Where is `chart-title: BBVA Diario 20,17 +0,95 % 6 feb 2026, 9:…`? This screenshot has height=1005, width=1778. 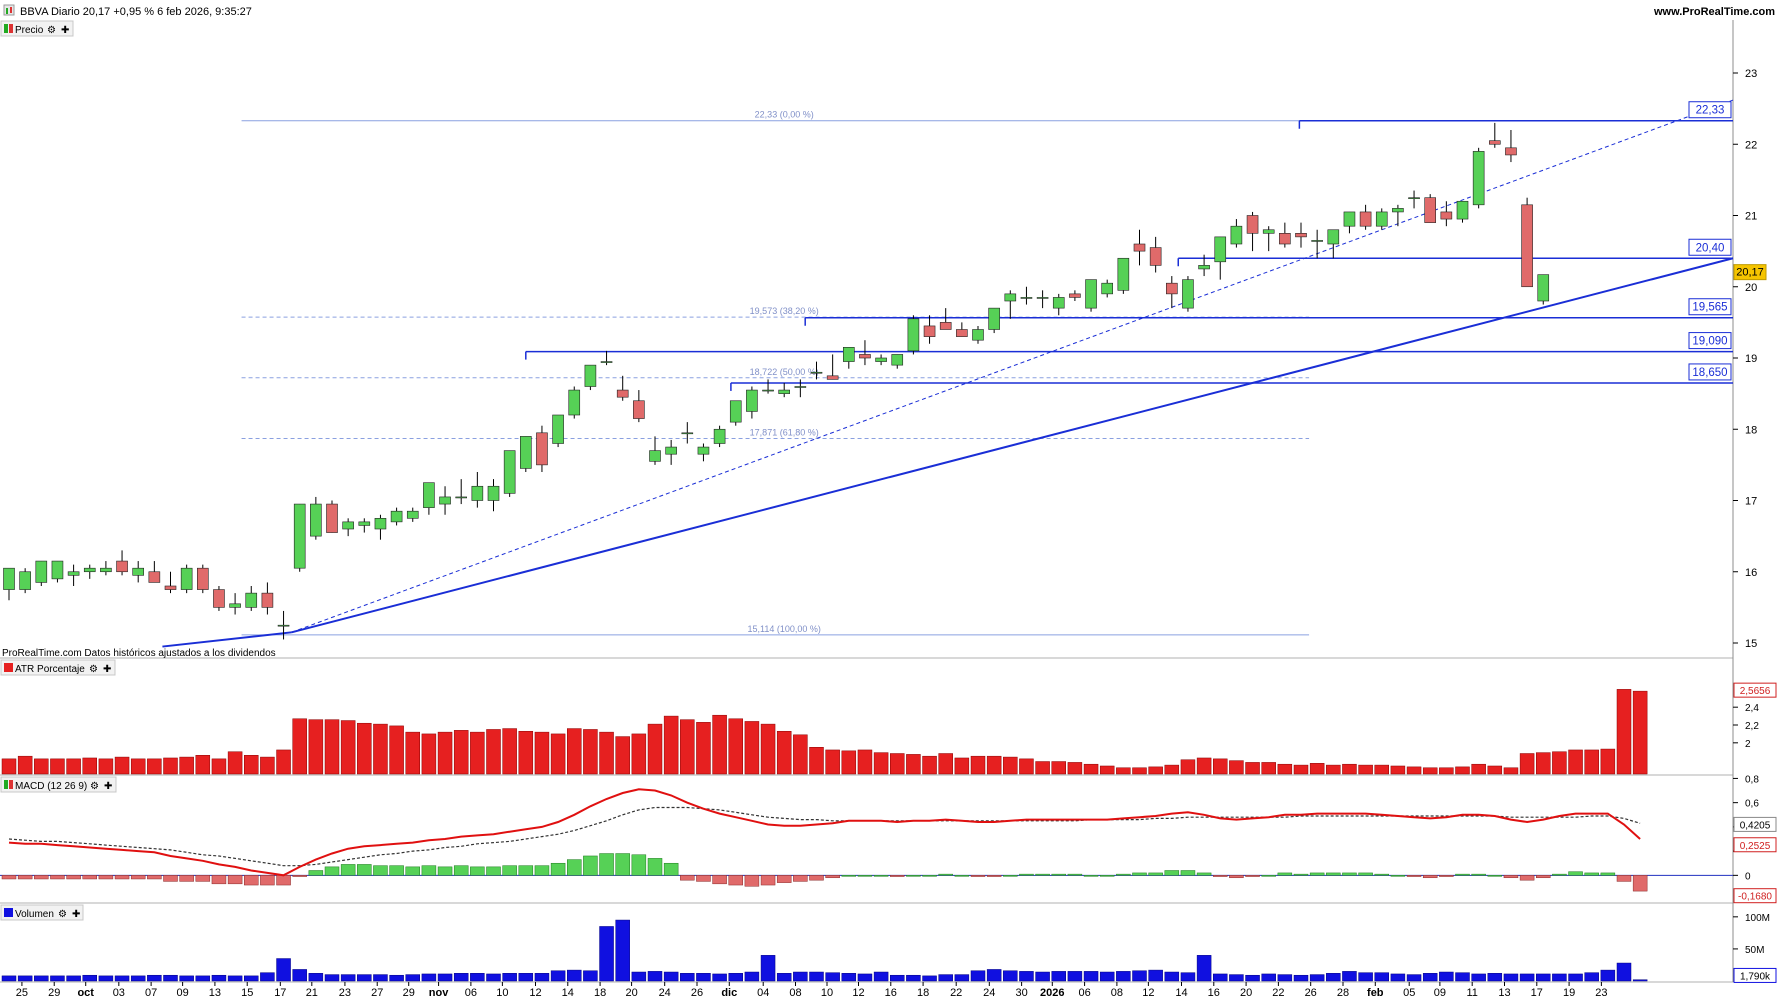 chart-title: BBVA Diario 20,17 +0,95 % 6 feb 2026, 9:… is located at coordinates (136, 12).